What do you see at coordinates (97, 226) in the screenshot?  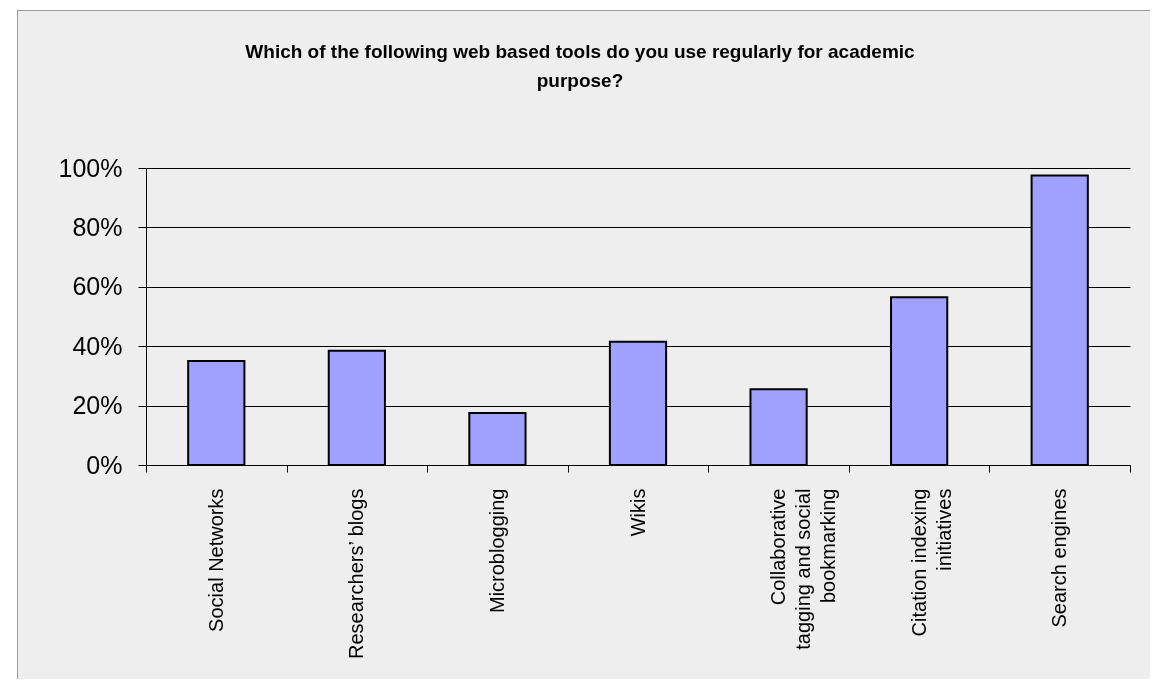 I see `y-tick-label: 80%` at bounding box center [97, 226].